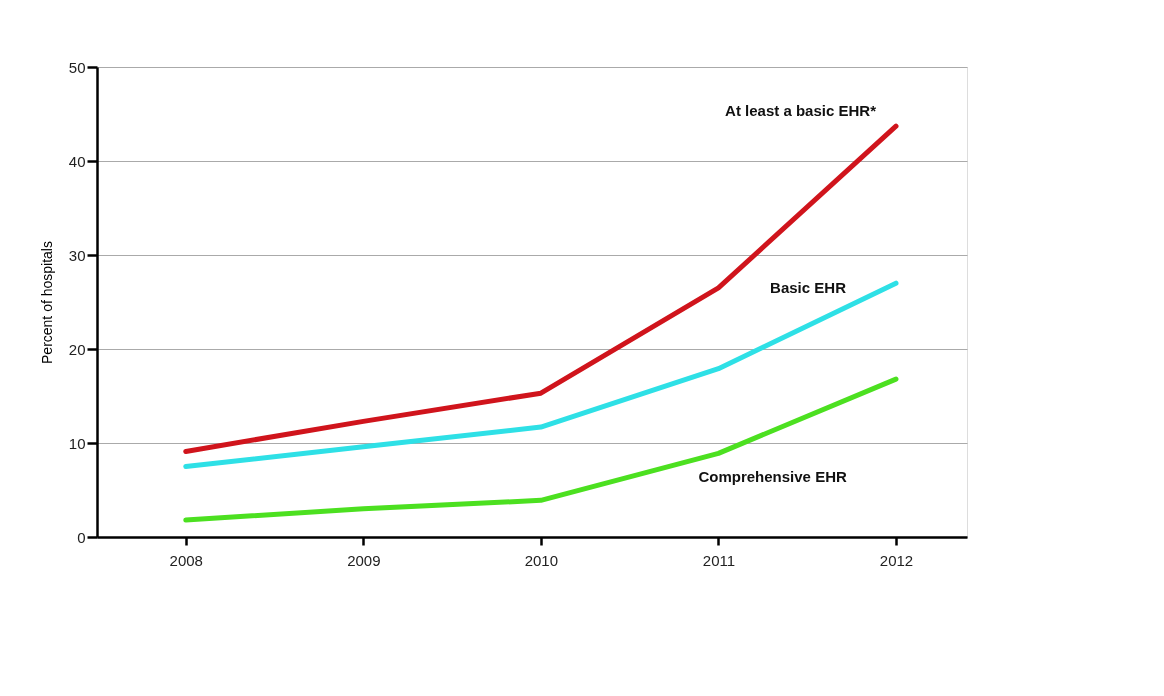 This screenshot has height=696, width=1164. What do you see at coordinates (719, 560) in the screenshot?
I see `x-tick-label: 2011` at bounding box center [719, 560].